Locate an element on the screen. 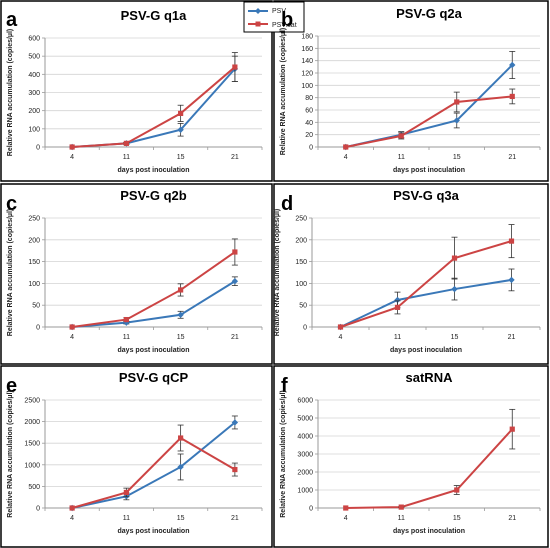 The height and width of the screenshot is (548, 550). y-tick-label-f: 1000 is located at coordinates (305, 491).